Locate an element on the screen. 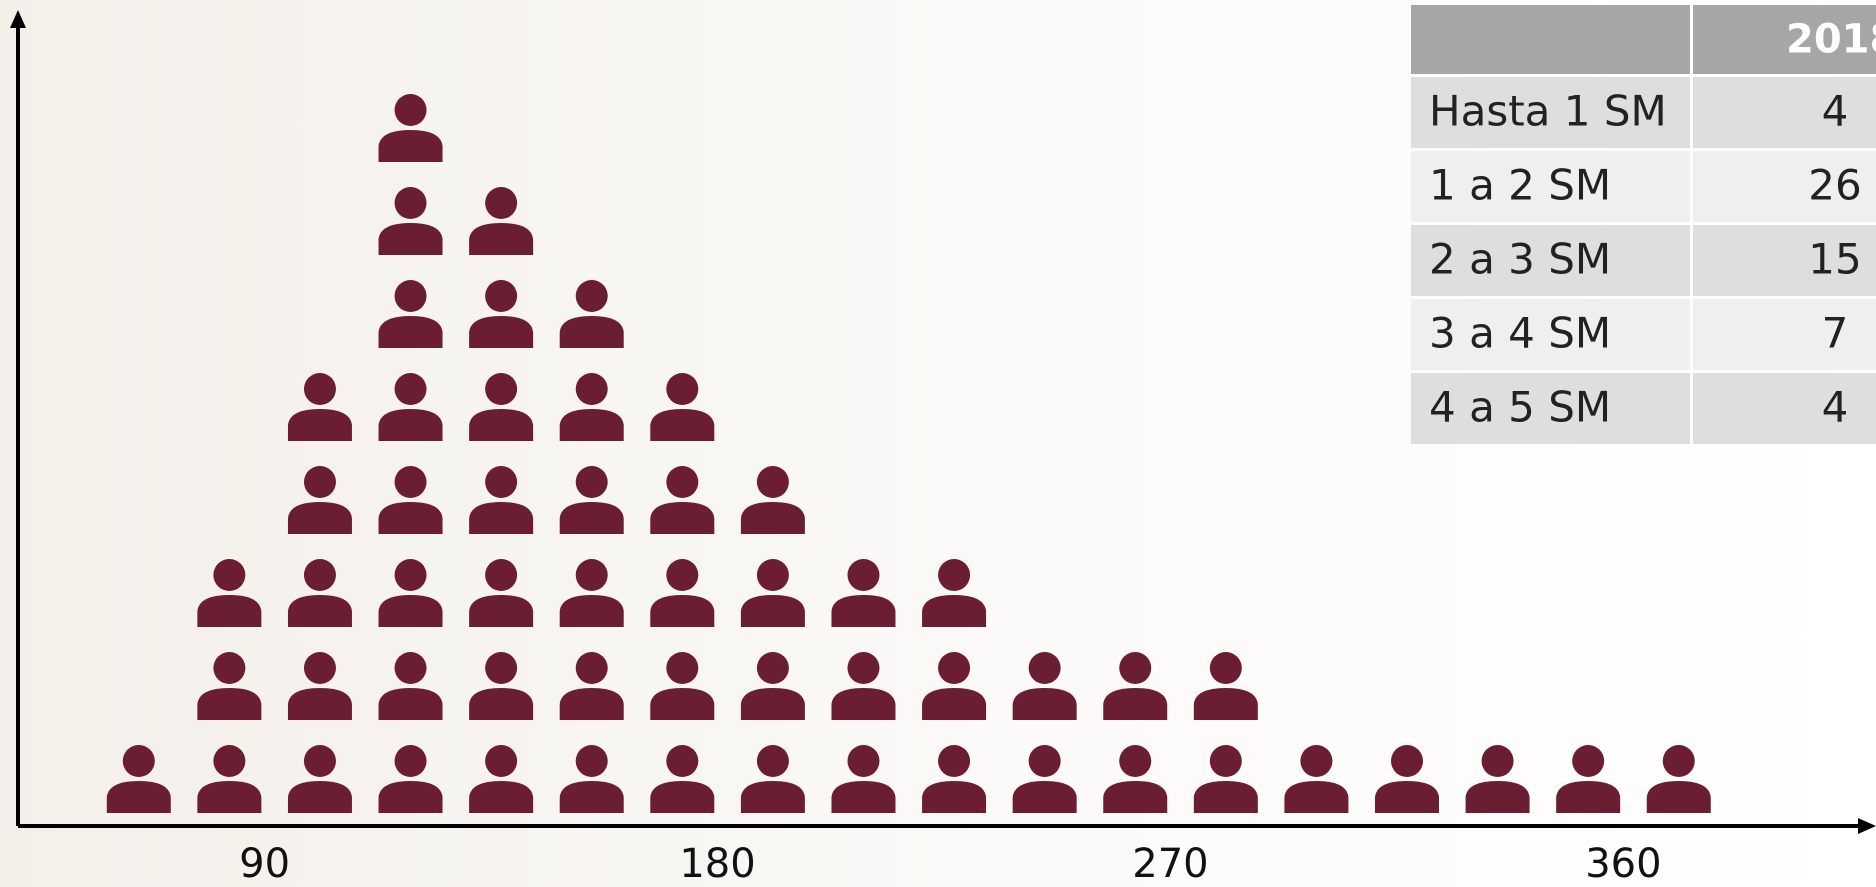 This screenshot has height=887, width=1876. row-value: 15 is located at coordinates (1834, 259).